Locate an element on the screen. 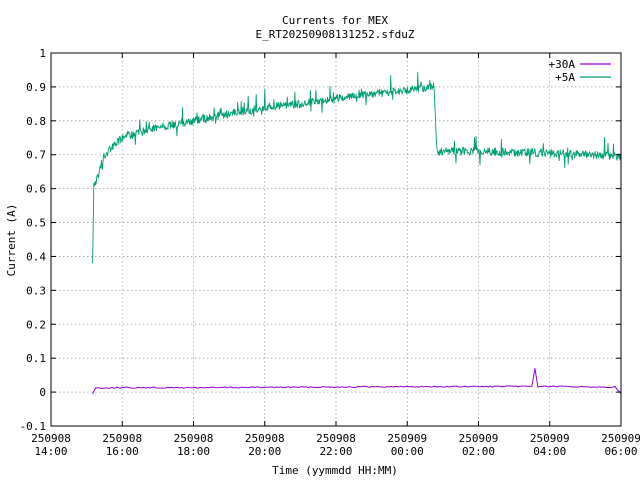 Image resolution: width=640 pixels, height=480 pixels. x-tick-time: 04:00 is located at coordinates (549, 451).